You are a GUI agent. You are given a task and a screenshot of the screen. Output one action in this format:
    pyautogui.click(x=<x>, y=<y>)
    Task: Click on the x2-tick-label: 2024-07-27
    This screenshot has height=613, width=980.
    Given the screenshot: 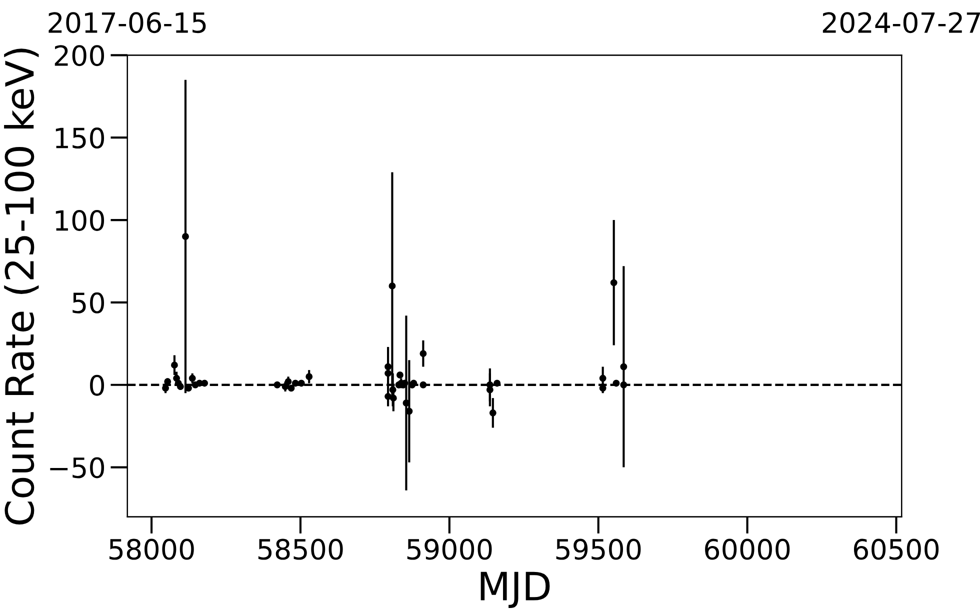 What is the action you would take?
    pyautogui.click(x=901, y=23)
    